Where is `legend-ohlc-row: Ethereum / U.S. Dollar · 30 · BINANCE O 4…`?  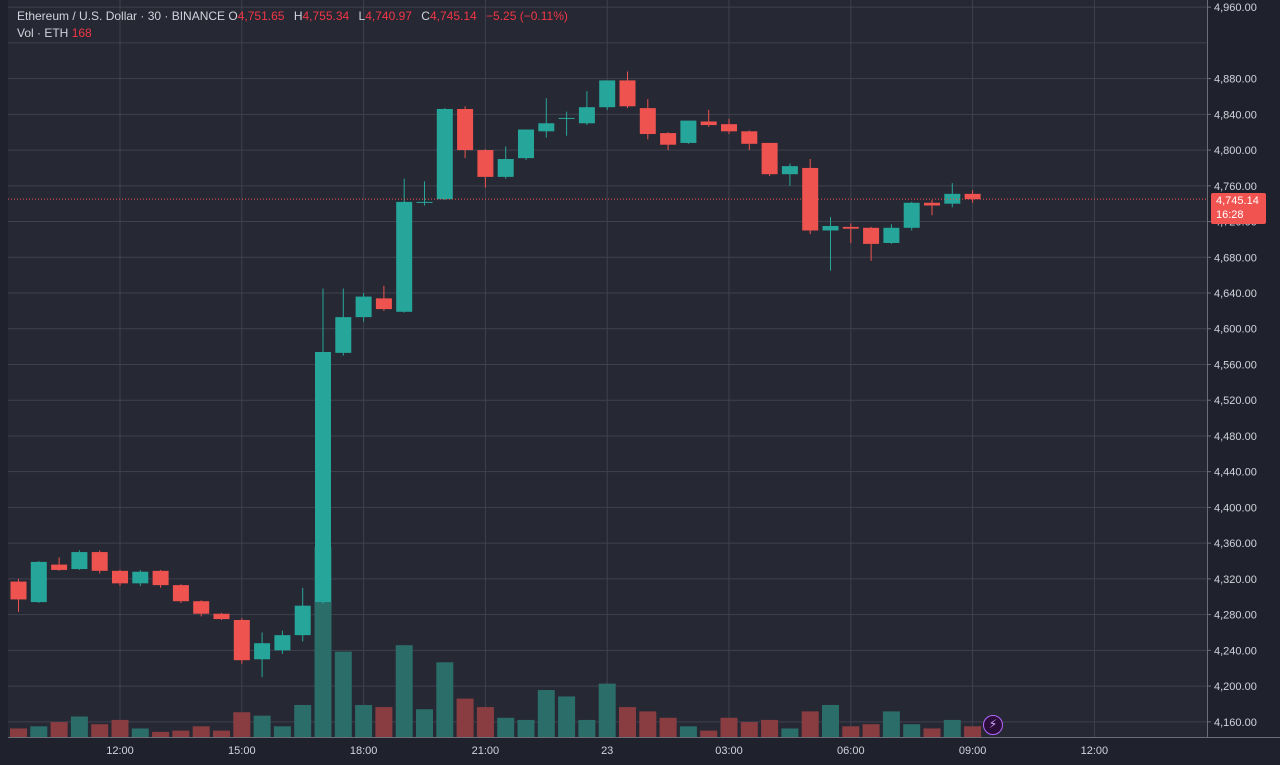
legend-ohlc-row: Ethereum / U.S. Dollar · 30 · BINANCE O 4… is located at coordinates (292, 16).